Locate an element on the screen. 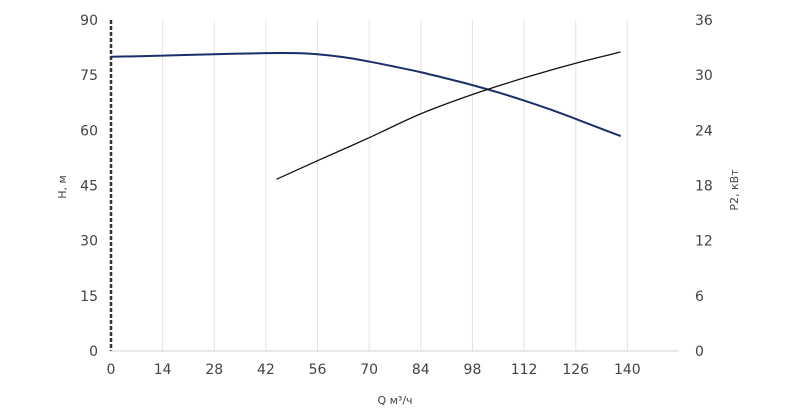 The width and height of the screenshot is (800, 408). right-y-tick-label: 30 is located at coordinates (704, 76).